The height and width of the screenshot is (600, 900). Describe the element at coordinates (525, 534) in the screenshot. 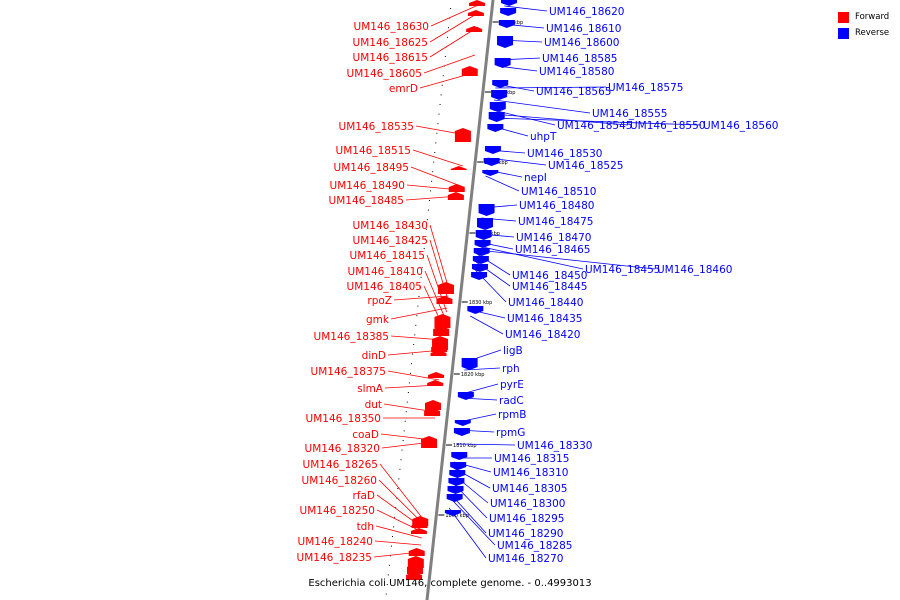

I see `reverse-gene-label: UM146_18290` at that location.